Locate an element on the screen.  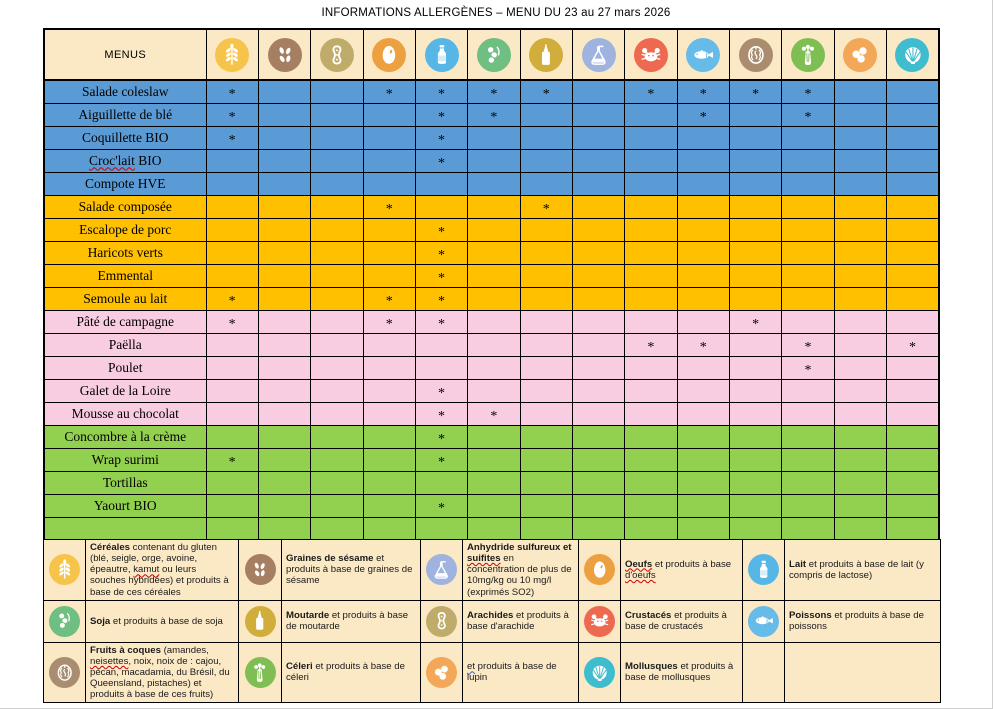
menu-row is located at coordinates (491, 529).